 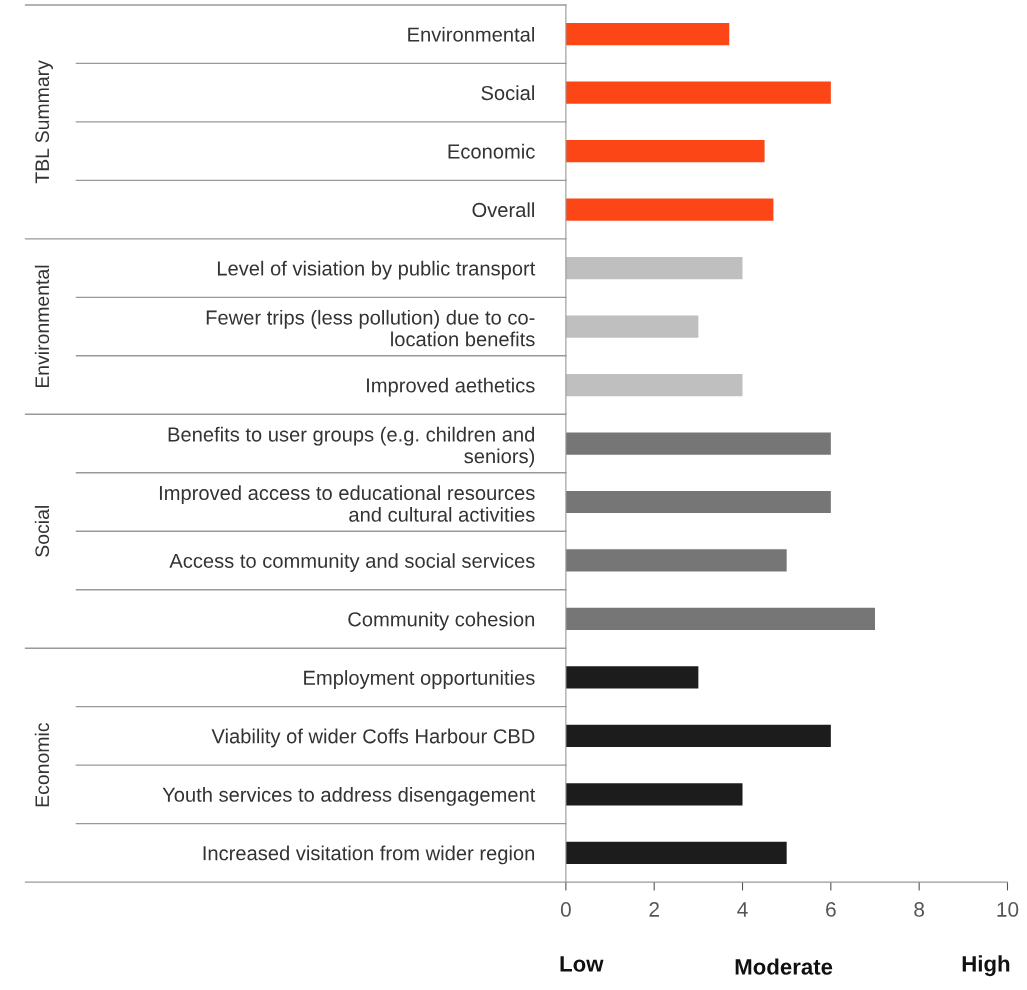 I want to click on text: Environmental, so click(x=42, y=326).